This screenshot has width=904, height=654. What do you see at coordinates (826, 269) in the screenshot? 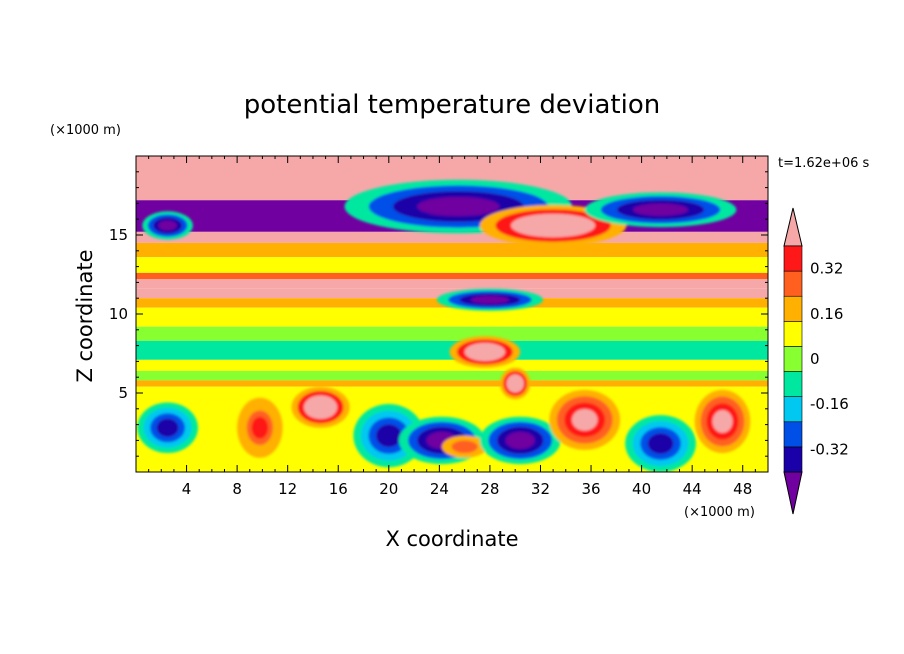
I see `colorbar-label: 0.32` at bounding box center [826, 269].